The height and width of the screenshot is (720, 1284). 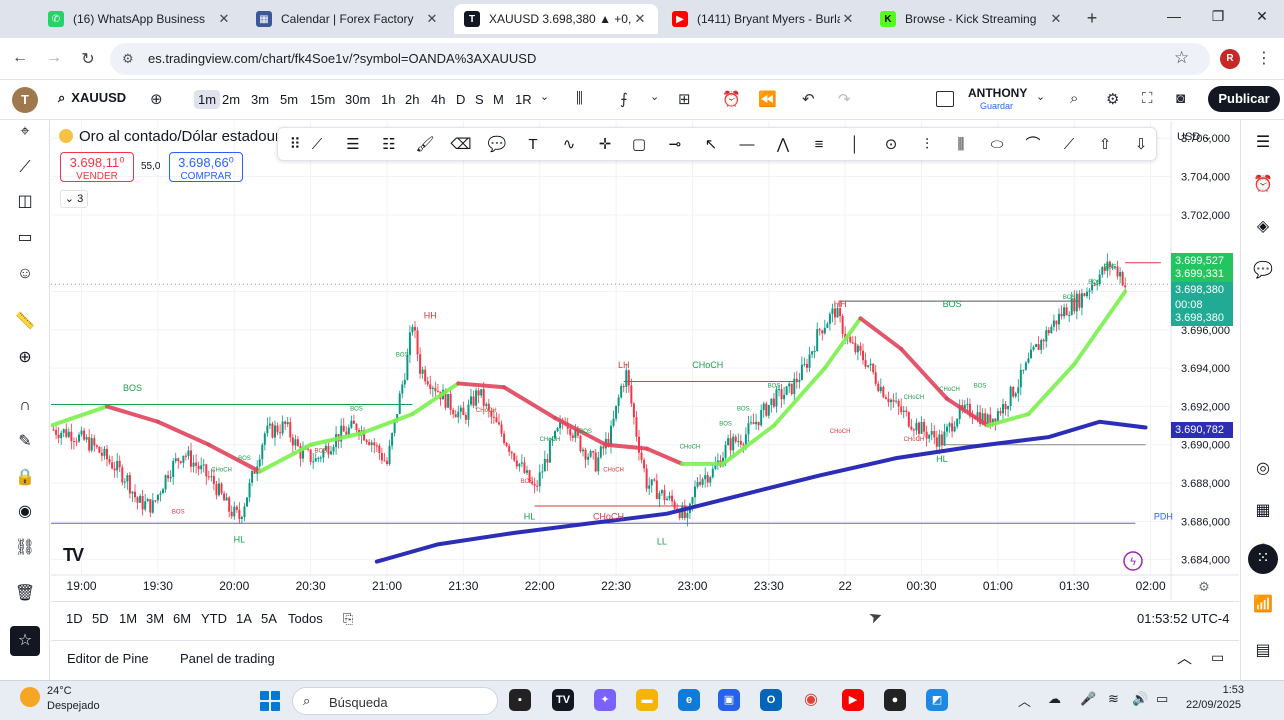 I want to click on timeframe-5m: 5m, so click(x=289, y=99).